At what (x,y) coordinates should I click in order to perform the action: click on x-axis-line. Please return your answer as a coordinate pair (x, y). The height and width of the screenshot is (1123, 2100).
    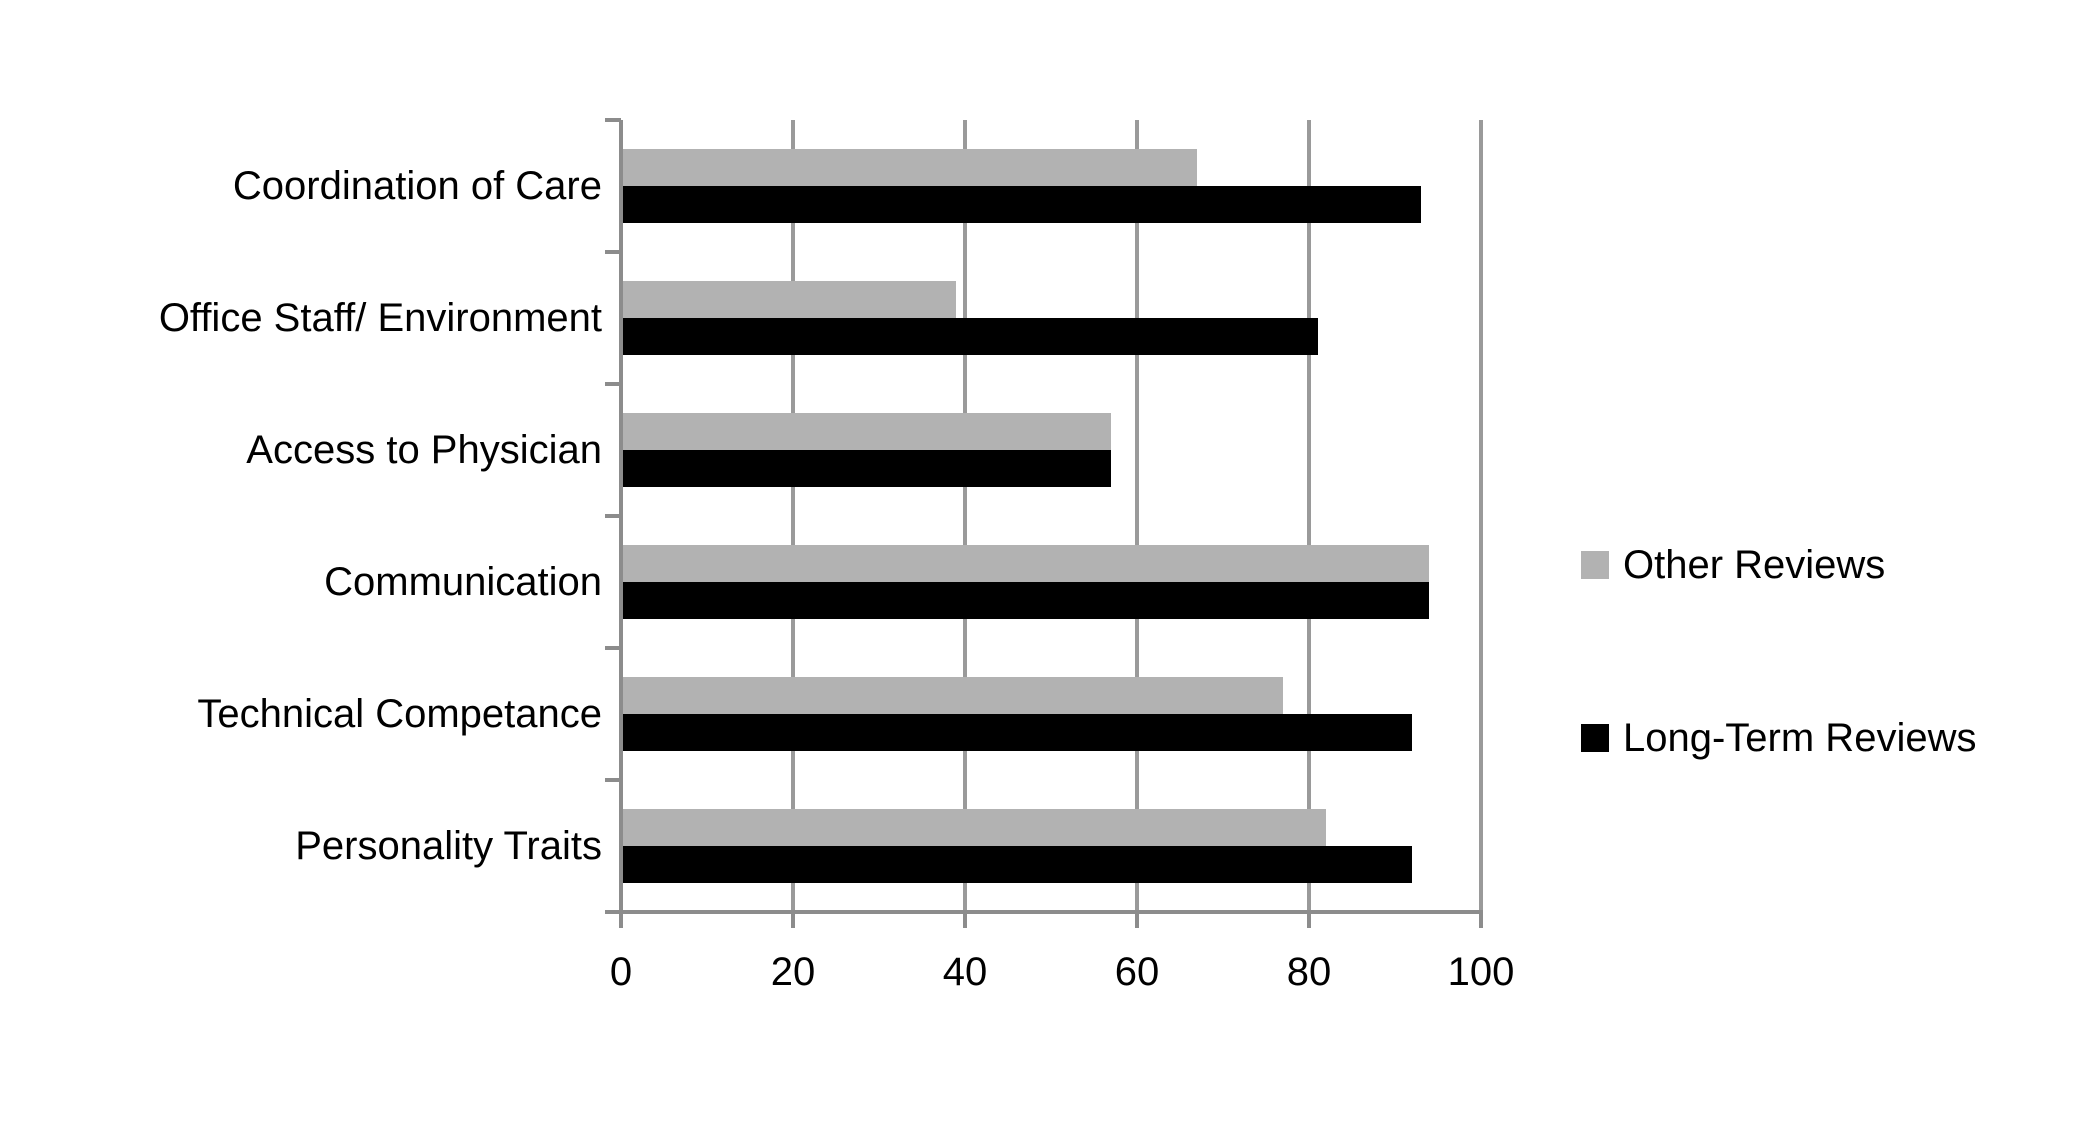
    Looking at the image, I should click on (1051, 912).